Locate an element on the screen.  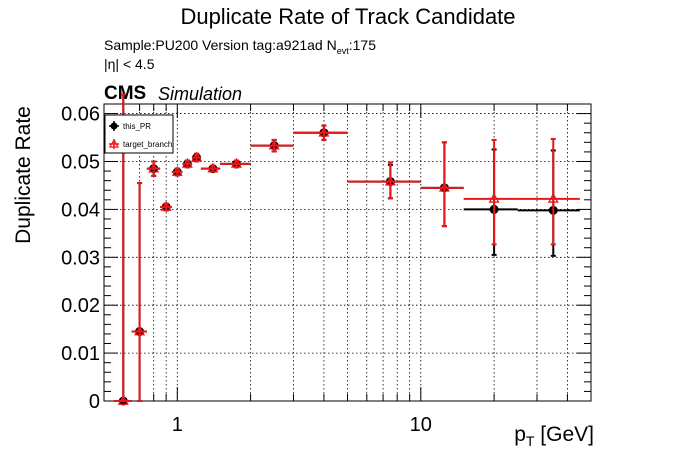
y-tick-label: 0.05 is located at coordinates (80, 162).